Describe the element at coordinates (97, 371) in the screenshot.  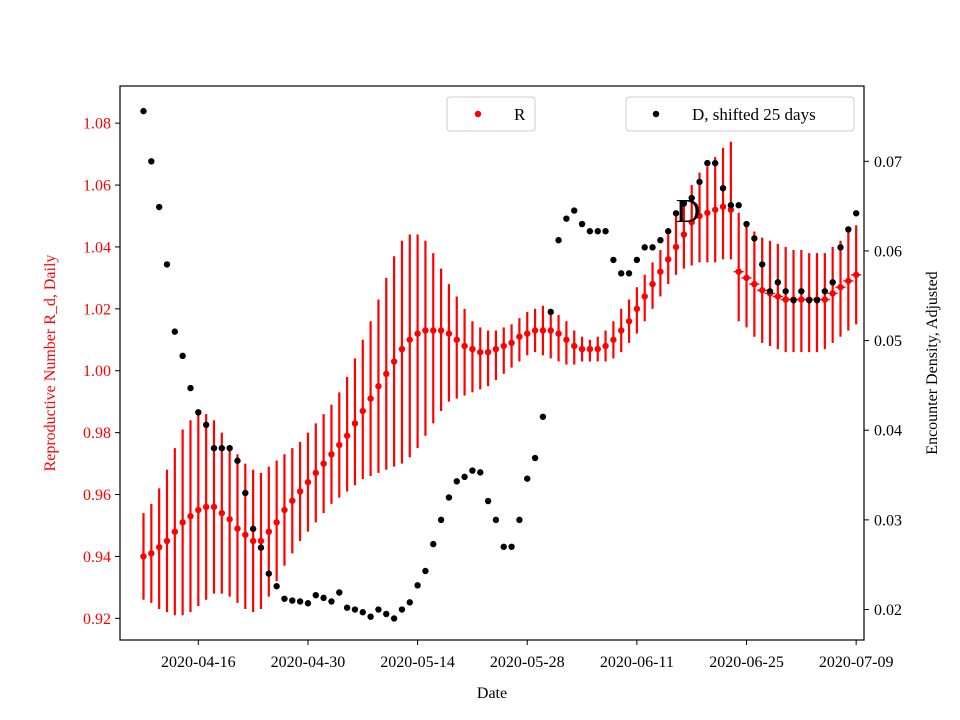
I see `y-left-tick-label: 1.00` at that location.